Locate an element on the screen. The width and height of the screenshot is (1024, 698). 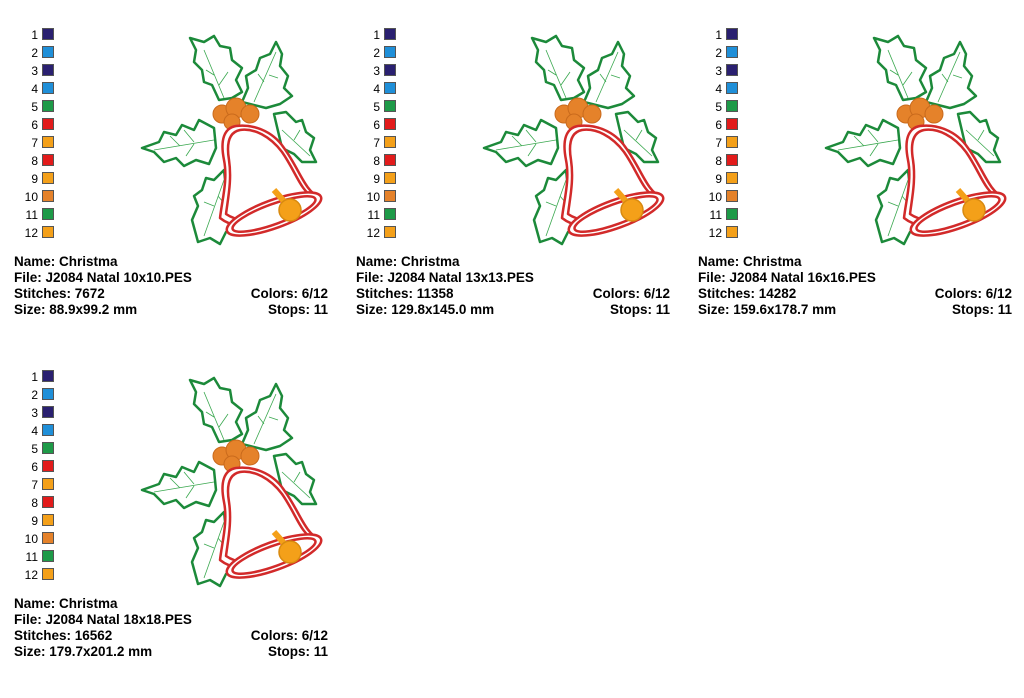
color-swatch-row: 11 is located at coordinates (34, 216).